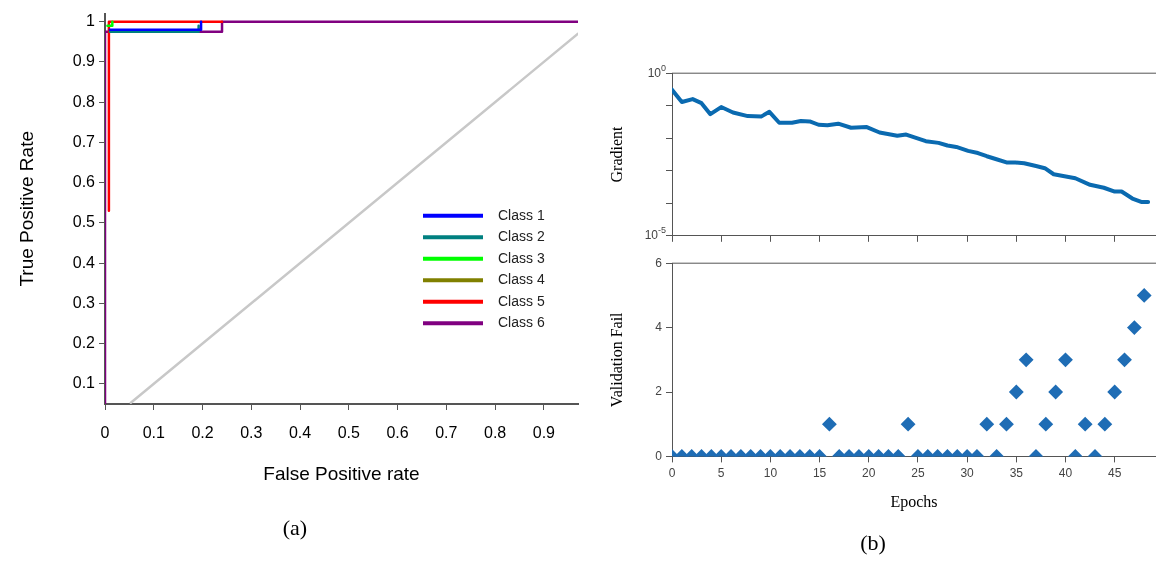 This screenshot has width=1156, height=565. I want to click on y-axis-title: True Positive Rate, so click(26, 209).